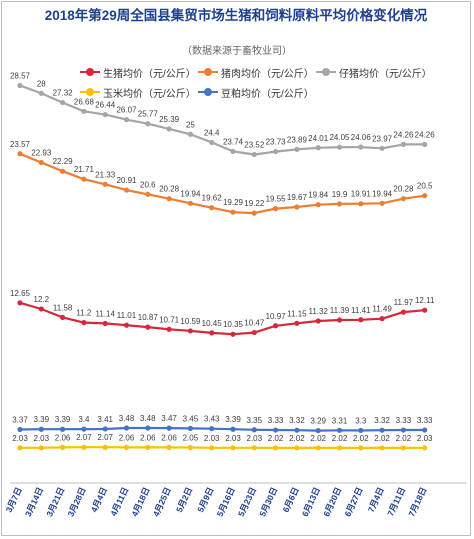 This screenshot has width=474, height=539. Describe the element at coordinates (191, 438) in the screenshot. I see `data-label-corn: 2.05` at that location.